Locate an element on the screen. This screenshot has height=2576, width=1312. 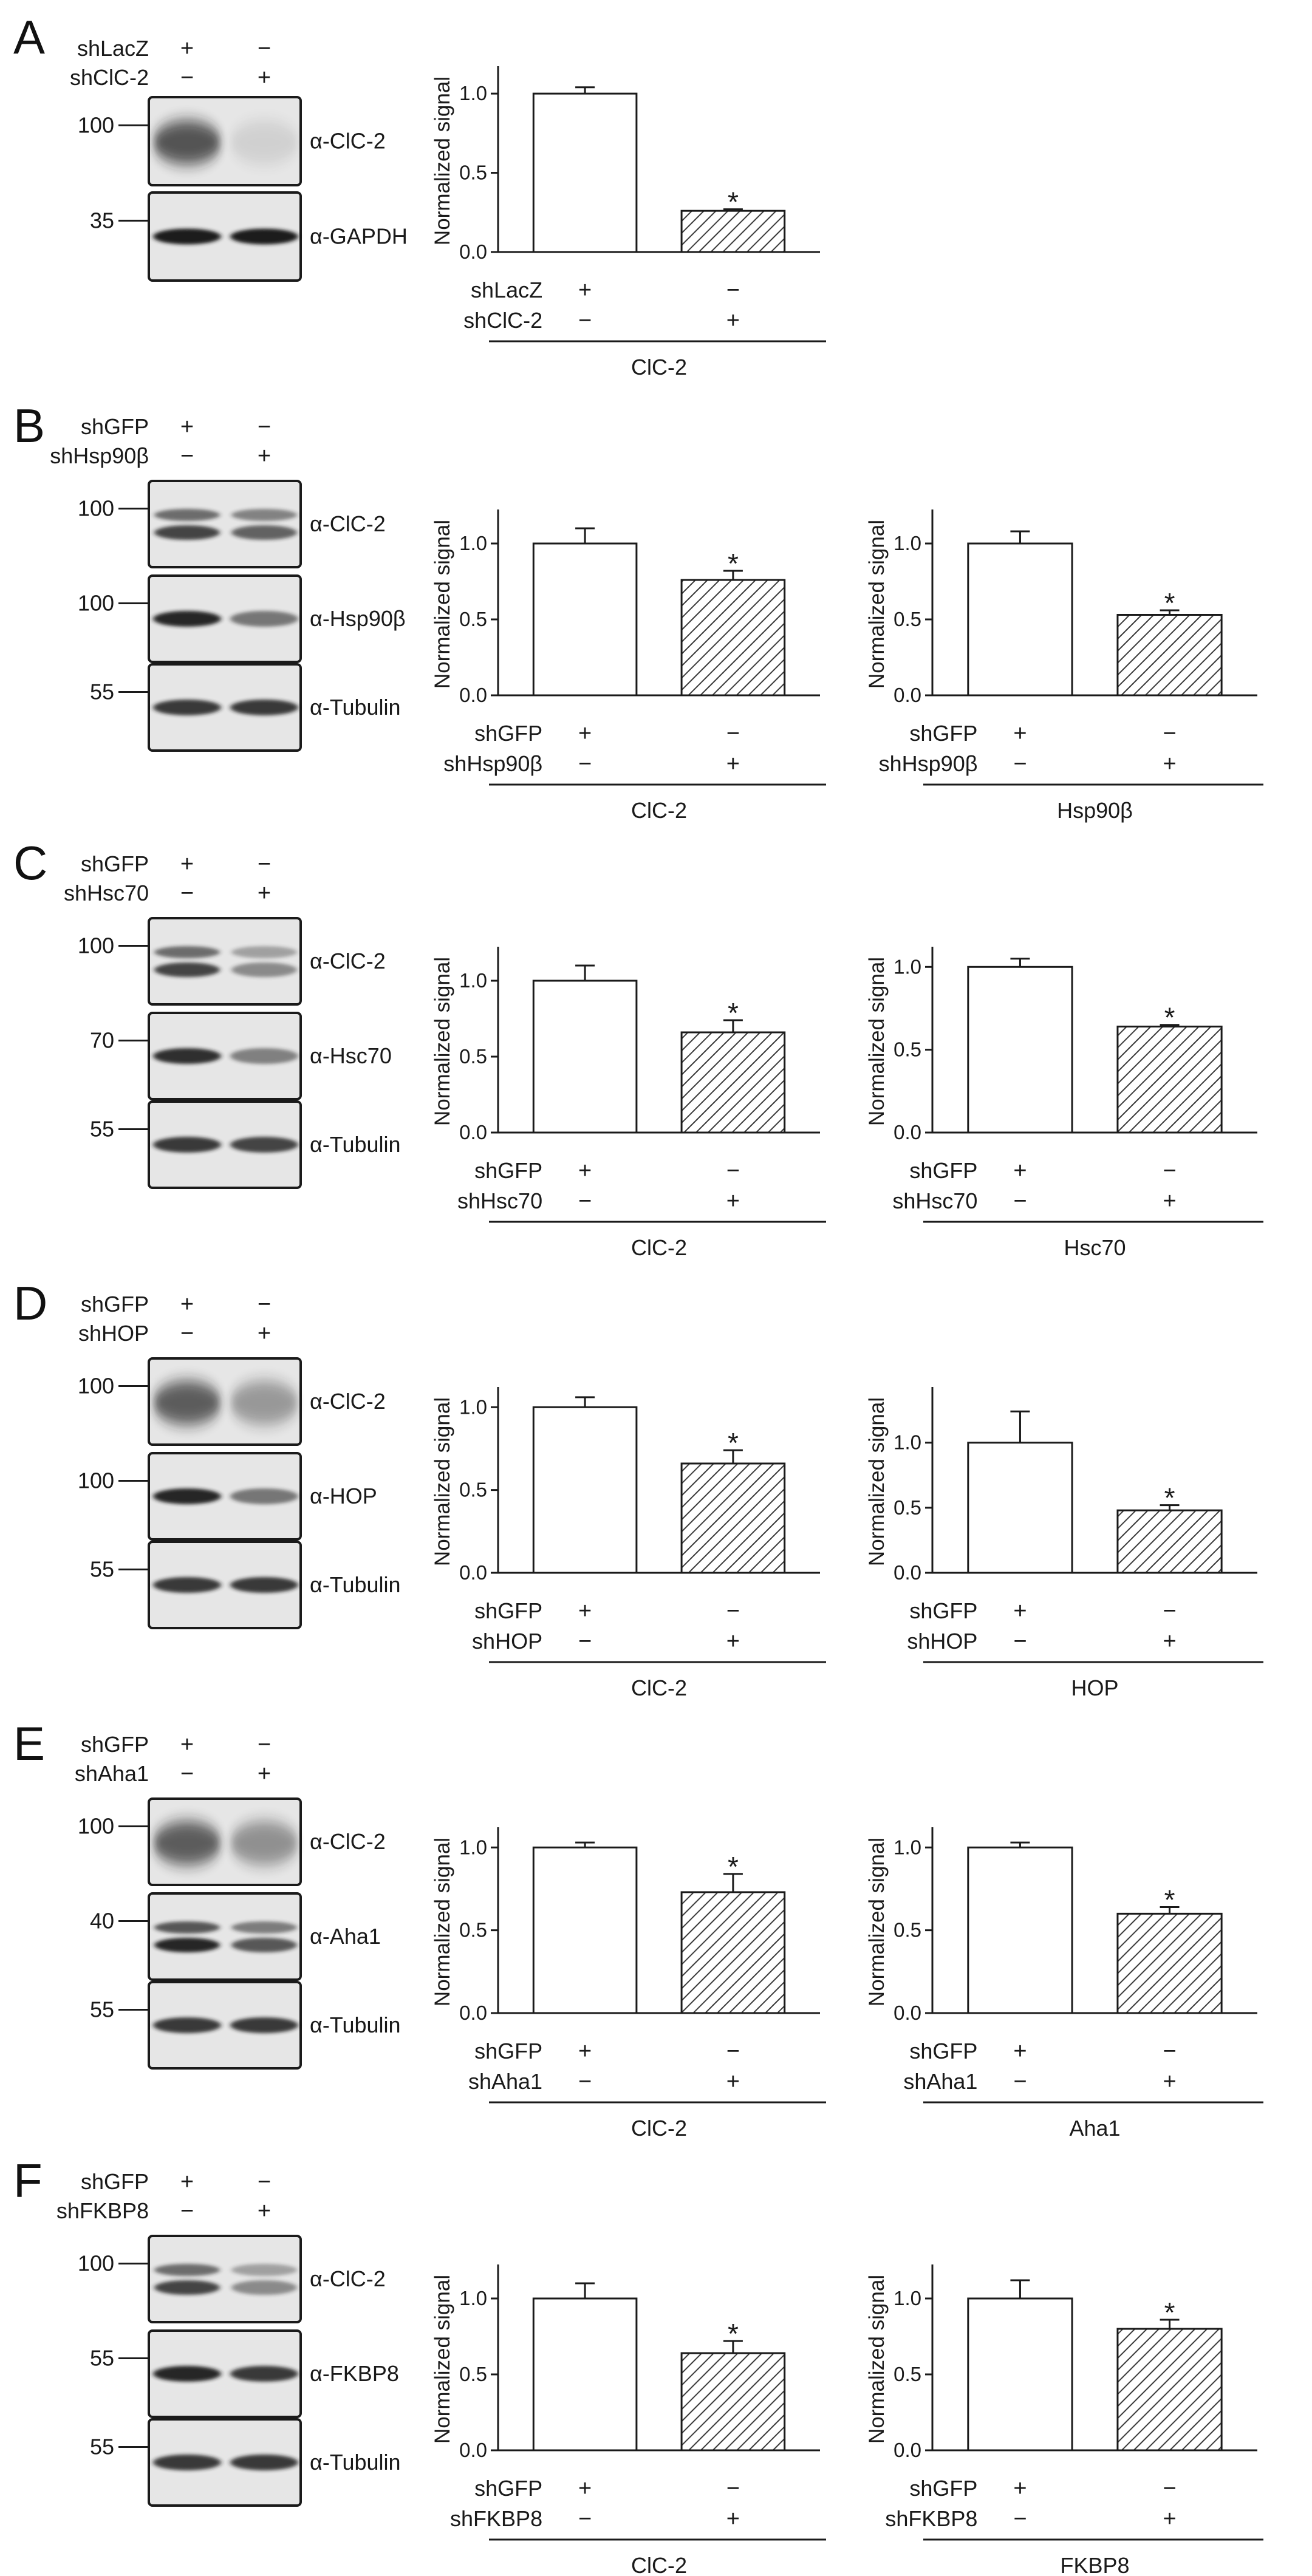
target-label: Hsp90β is located at coordinates (1095, 811).